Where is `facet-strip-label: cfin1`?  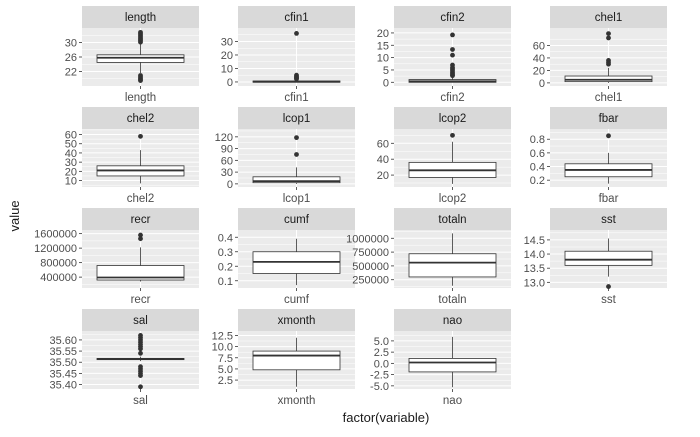
facet-strip-label: cfin1 is located at coordinates (296, 18).